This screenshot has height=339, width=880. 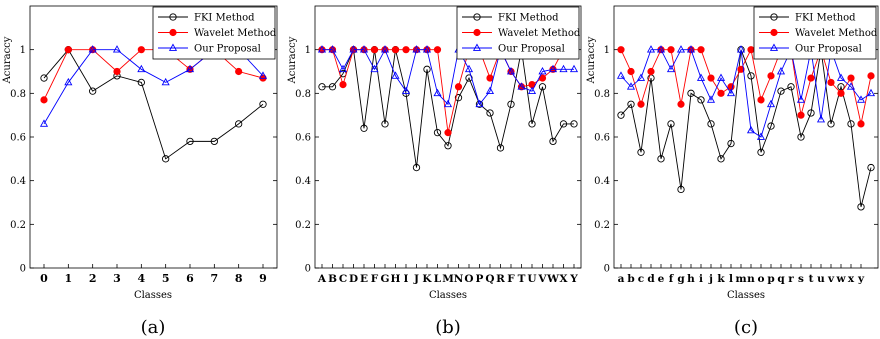 I want to click on legend-entry: Our Proposal, so click(x=828, y=49).